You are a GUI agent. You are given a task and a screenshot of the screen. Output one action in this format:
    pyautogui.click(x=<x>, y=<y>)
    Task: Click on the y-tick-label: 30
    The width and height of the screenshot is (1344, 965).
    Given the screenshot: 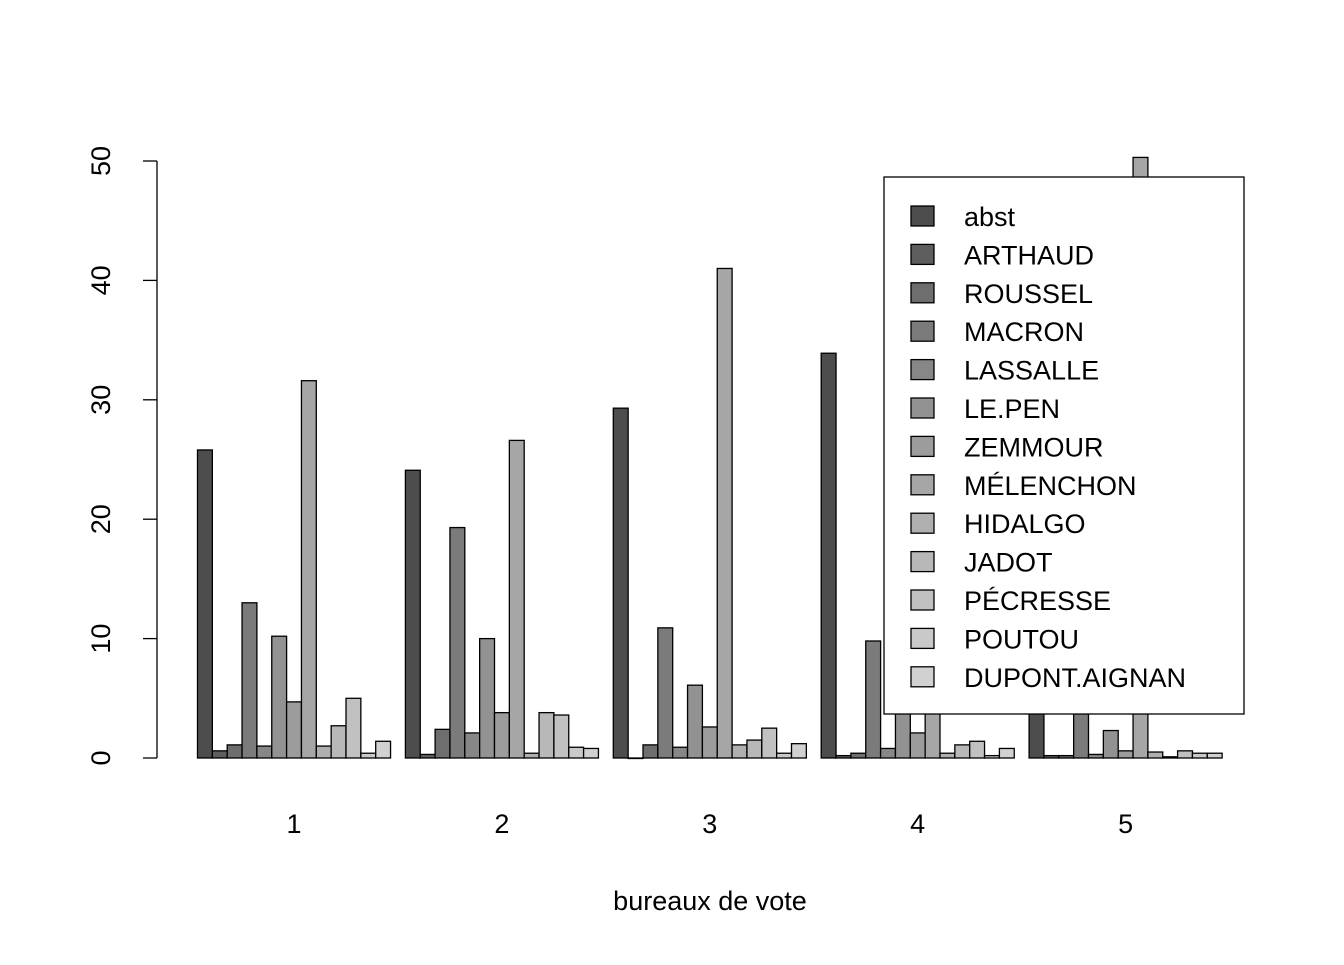 What is the action you would take?
    pyautogui.click(x=101, y=400)
    